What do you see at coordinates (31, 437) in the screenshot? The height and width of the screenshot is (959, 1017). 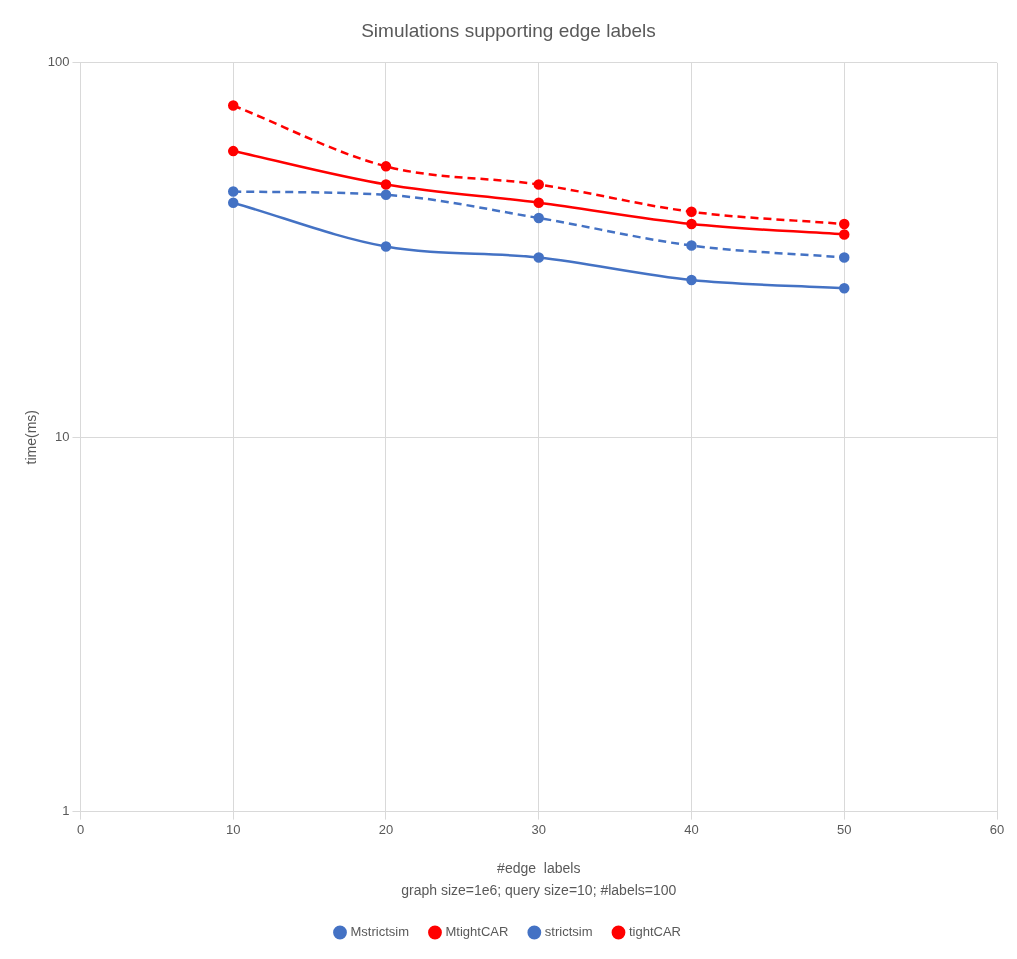 I see `y-axis-title: time(ms)` at bounding box center [31, 437].